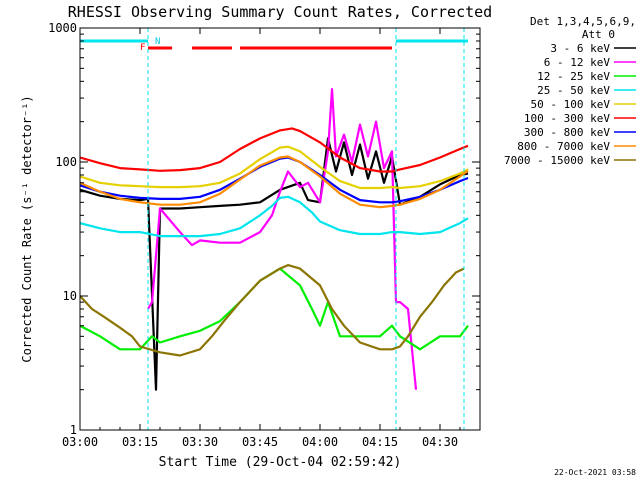 The image size is (640, 480). I want to click on x-tick-label: 04:15, so click(380, 442).